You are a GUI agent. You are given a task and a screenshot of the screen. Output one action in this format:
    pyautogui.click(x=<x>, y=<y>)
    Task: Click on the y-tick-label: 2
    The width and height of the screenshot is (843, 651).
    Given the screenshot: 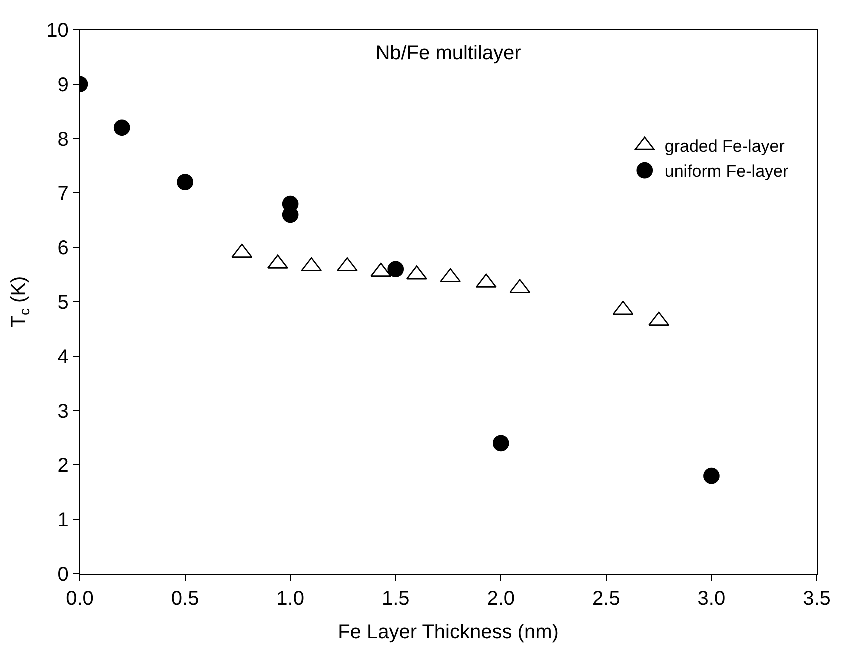 What is the action you would take?
    pyautogui.click(x=63, y=466)
    